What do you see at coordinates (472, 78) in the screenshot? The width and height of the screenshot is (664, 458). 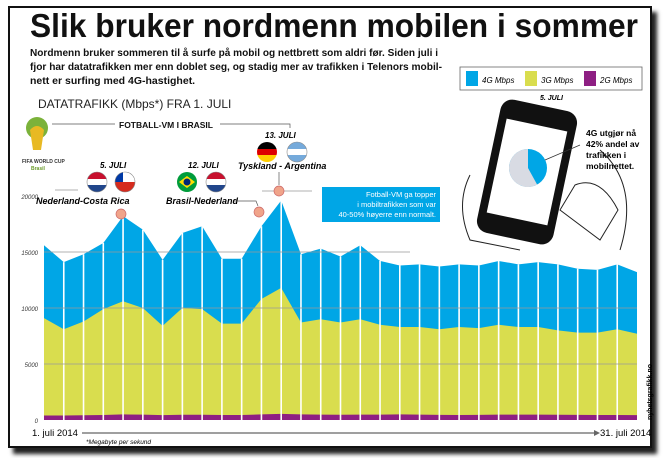 I see `legend-swatch-4g` at bounding box center [472, 78].